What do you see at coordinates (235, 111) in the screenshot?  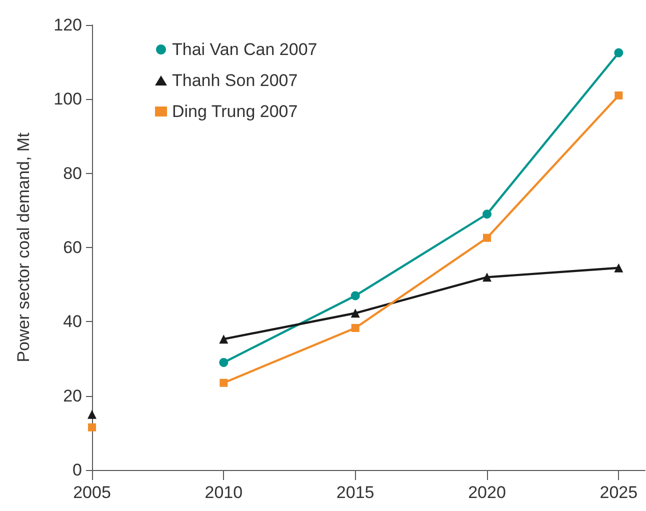 I see `legend-label: Ding Trung 2007` at bounding box center [235, 111].